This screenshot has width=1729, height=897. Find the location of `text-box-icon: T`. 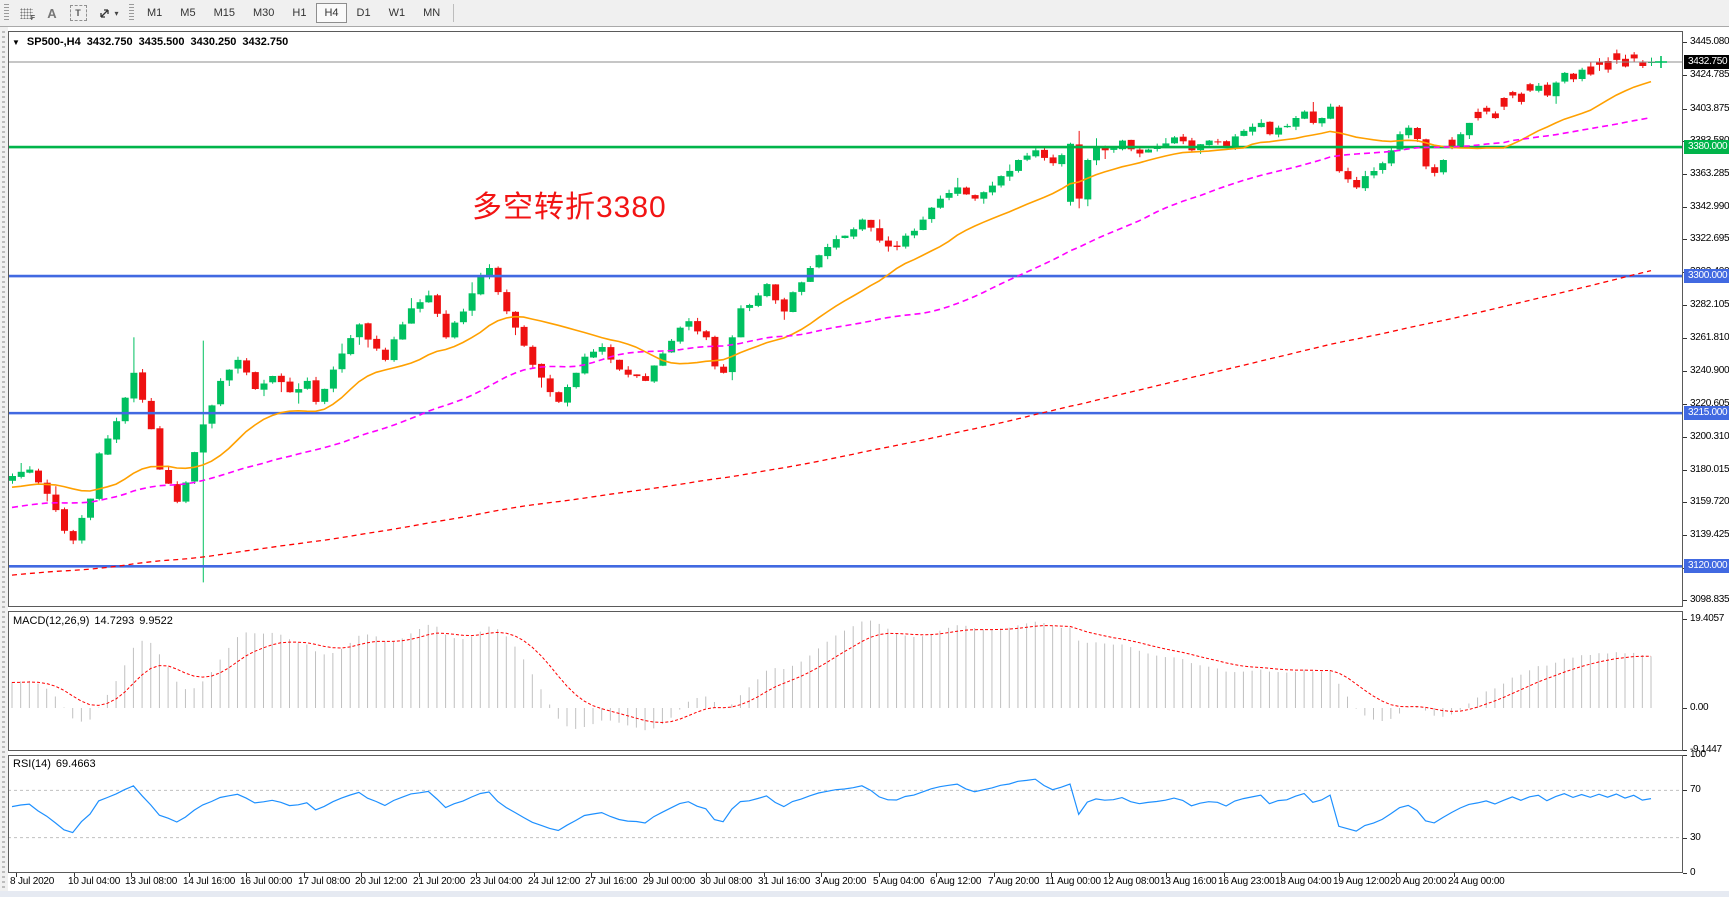

text-box-icon: T is located at coordinates (78, 13).